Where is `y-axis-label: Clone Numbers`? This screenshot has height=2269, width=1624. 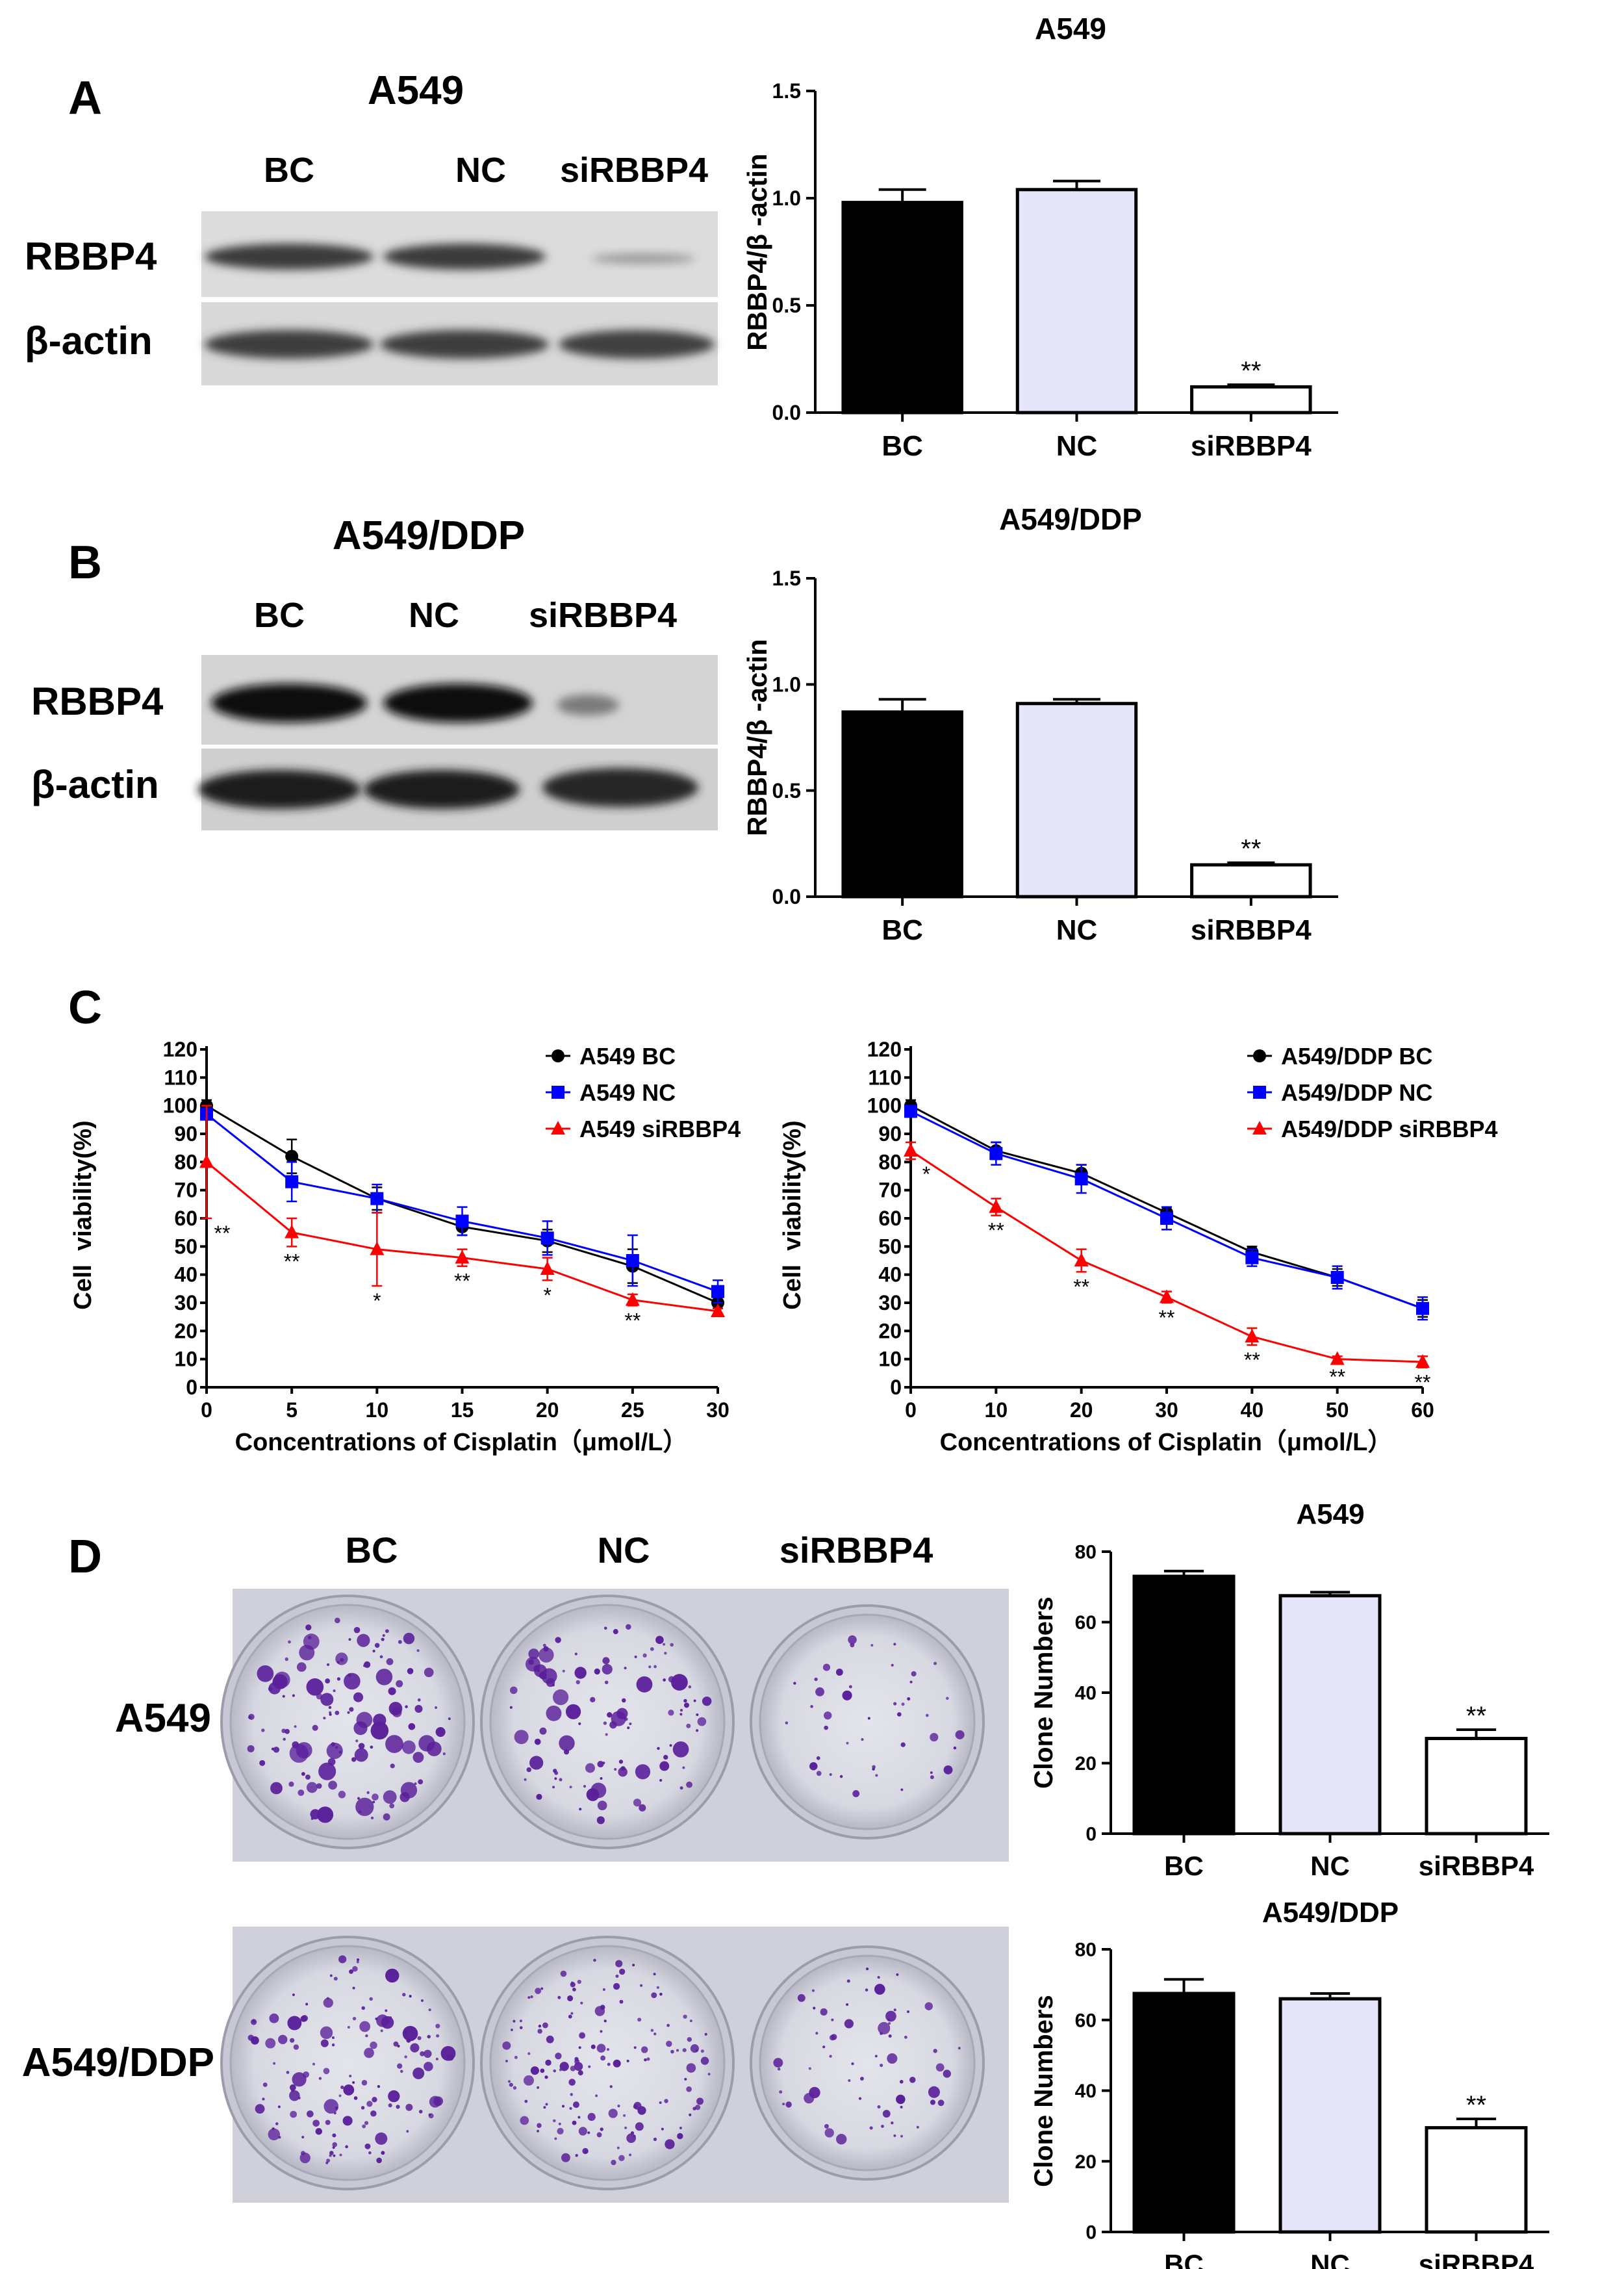
y-axis-label: Clone Numbers is located at coordinates (1044, 1692).